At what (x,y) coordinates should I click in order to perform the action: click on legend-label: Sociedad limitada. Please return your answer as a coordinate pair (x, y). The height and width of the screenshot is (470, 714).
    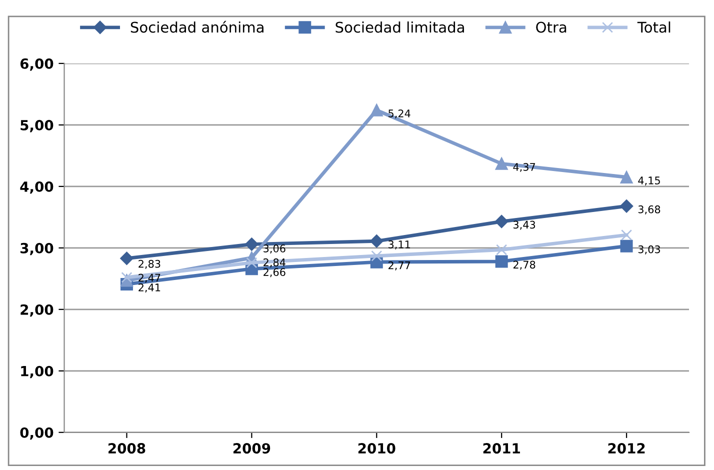
    Looking at the image, I should click on (400, 27).